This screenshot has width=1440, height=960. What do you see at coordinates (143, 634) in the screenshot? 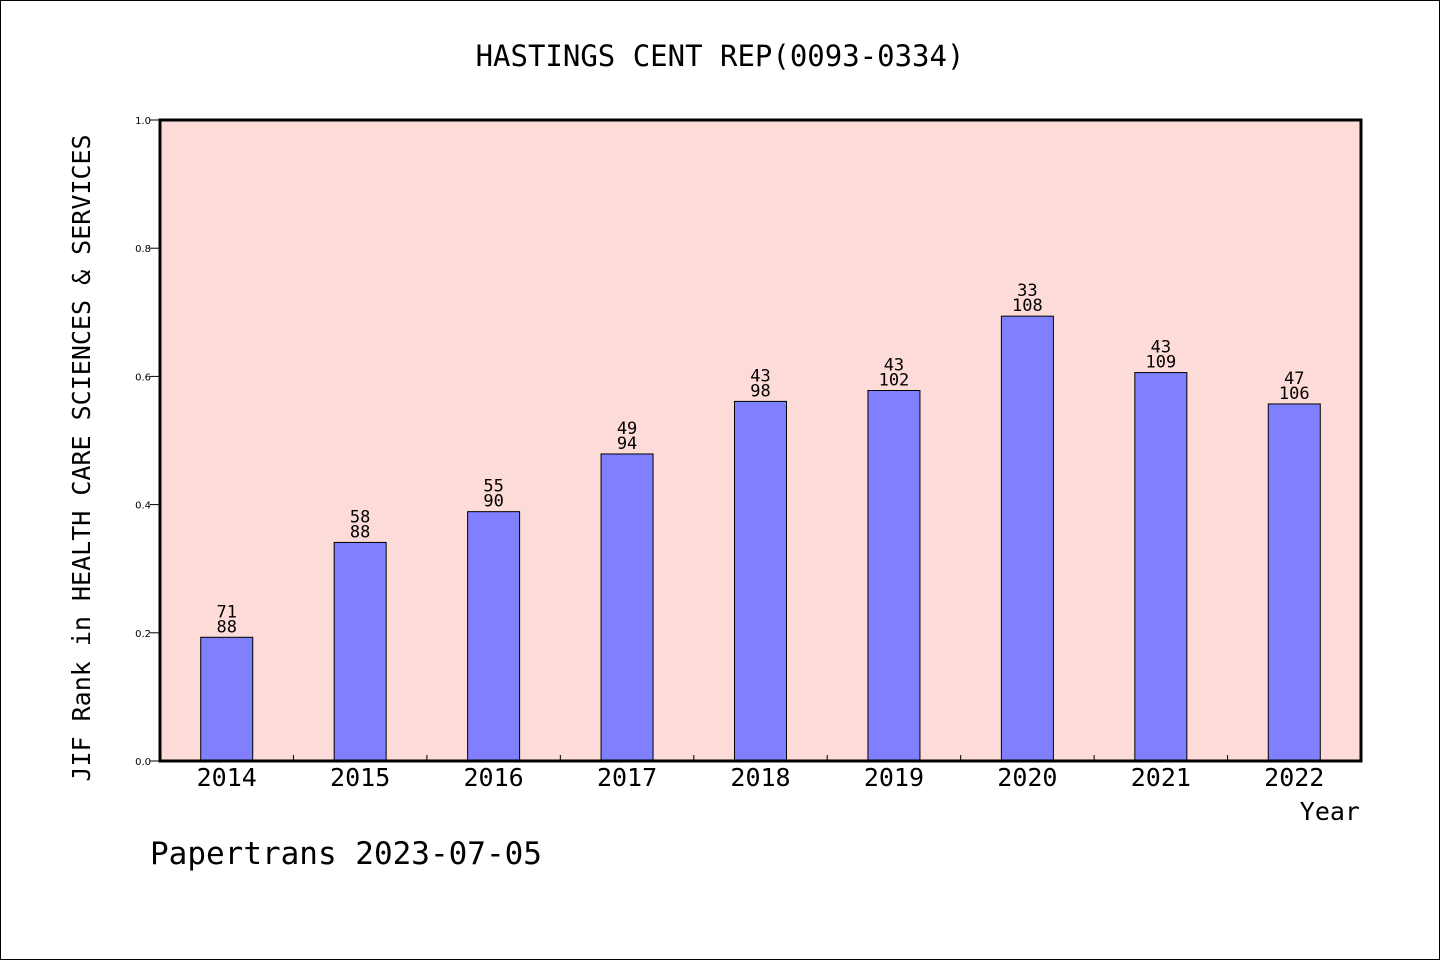
I see `y-tick-label: 0.2` at bounding box center [143, 634].